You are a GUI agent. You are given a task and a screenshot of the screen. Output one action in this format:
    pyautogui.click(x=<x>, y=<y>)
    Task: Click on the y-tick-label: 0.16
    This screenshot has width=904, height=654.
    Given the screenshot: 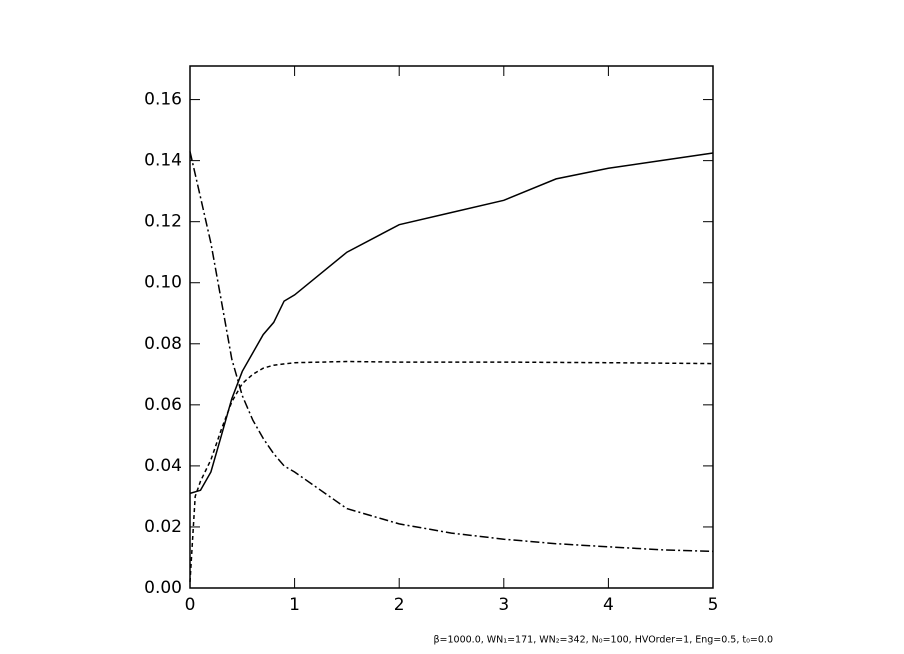 What is the action you would take?
    pyautogui.click(x=163, y=100)
    